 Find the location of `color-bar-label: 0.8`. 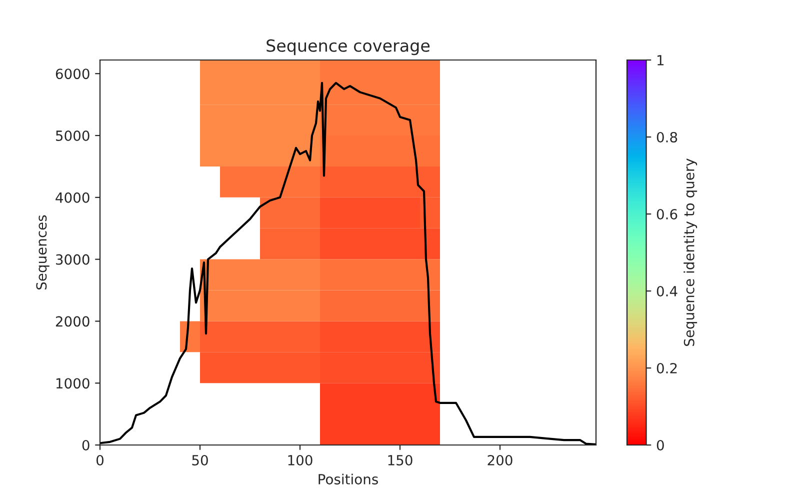

color-bar-label: 0.8 is located at coordinates (667, 137).